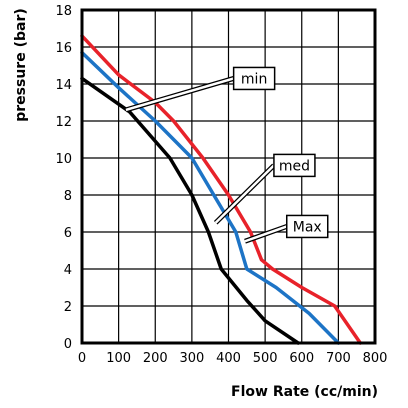  I want to click on y-tick-label: 16, so click(63, 48).